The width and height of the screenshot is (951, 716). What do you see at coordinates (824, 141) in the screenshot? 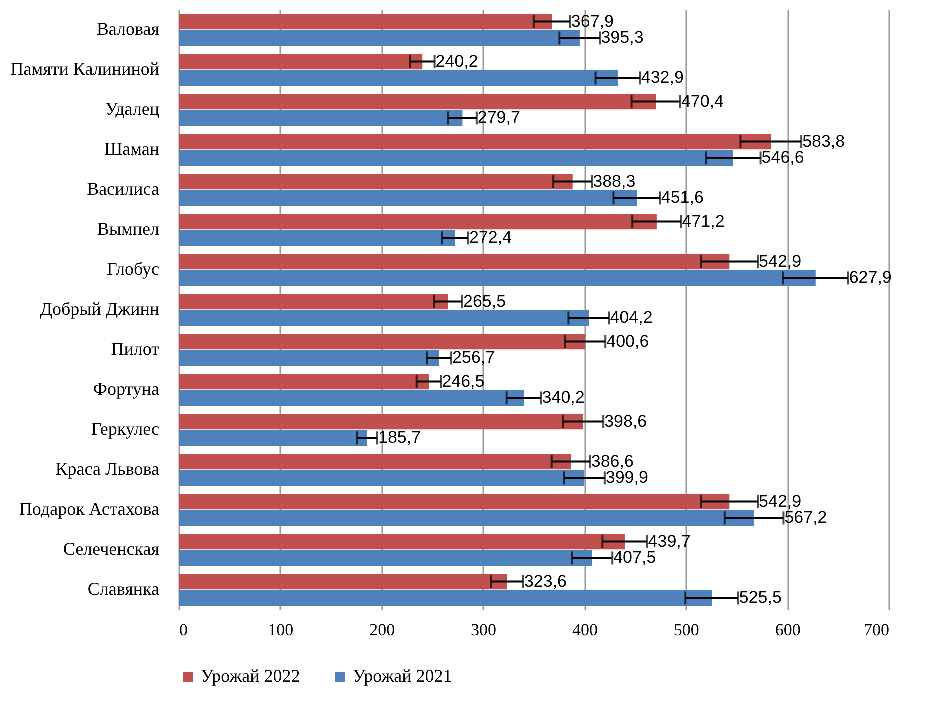
I see `data-label: 583,8` at bounding box center [824, 141].